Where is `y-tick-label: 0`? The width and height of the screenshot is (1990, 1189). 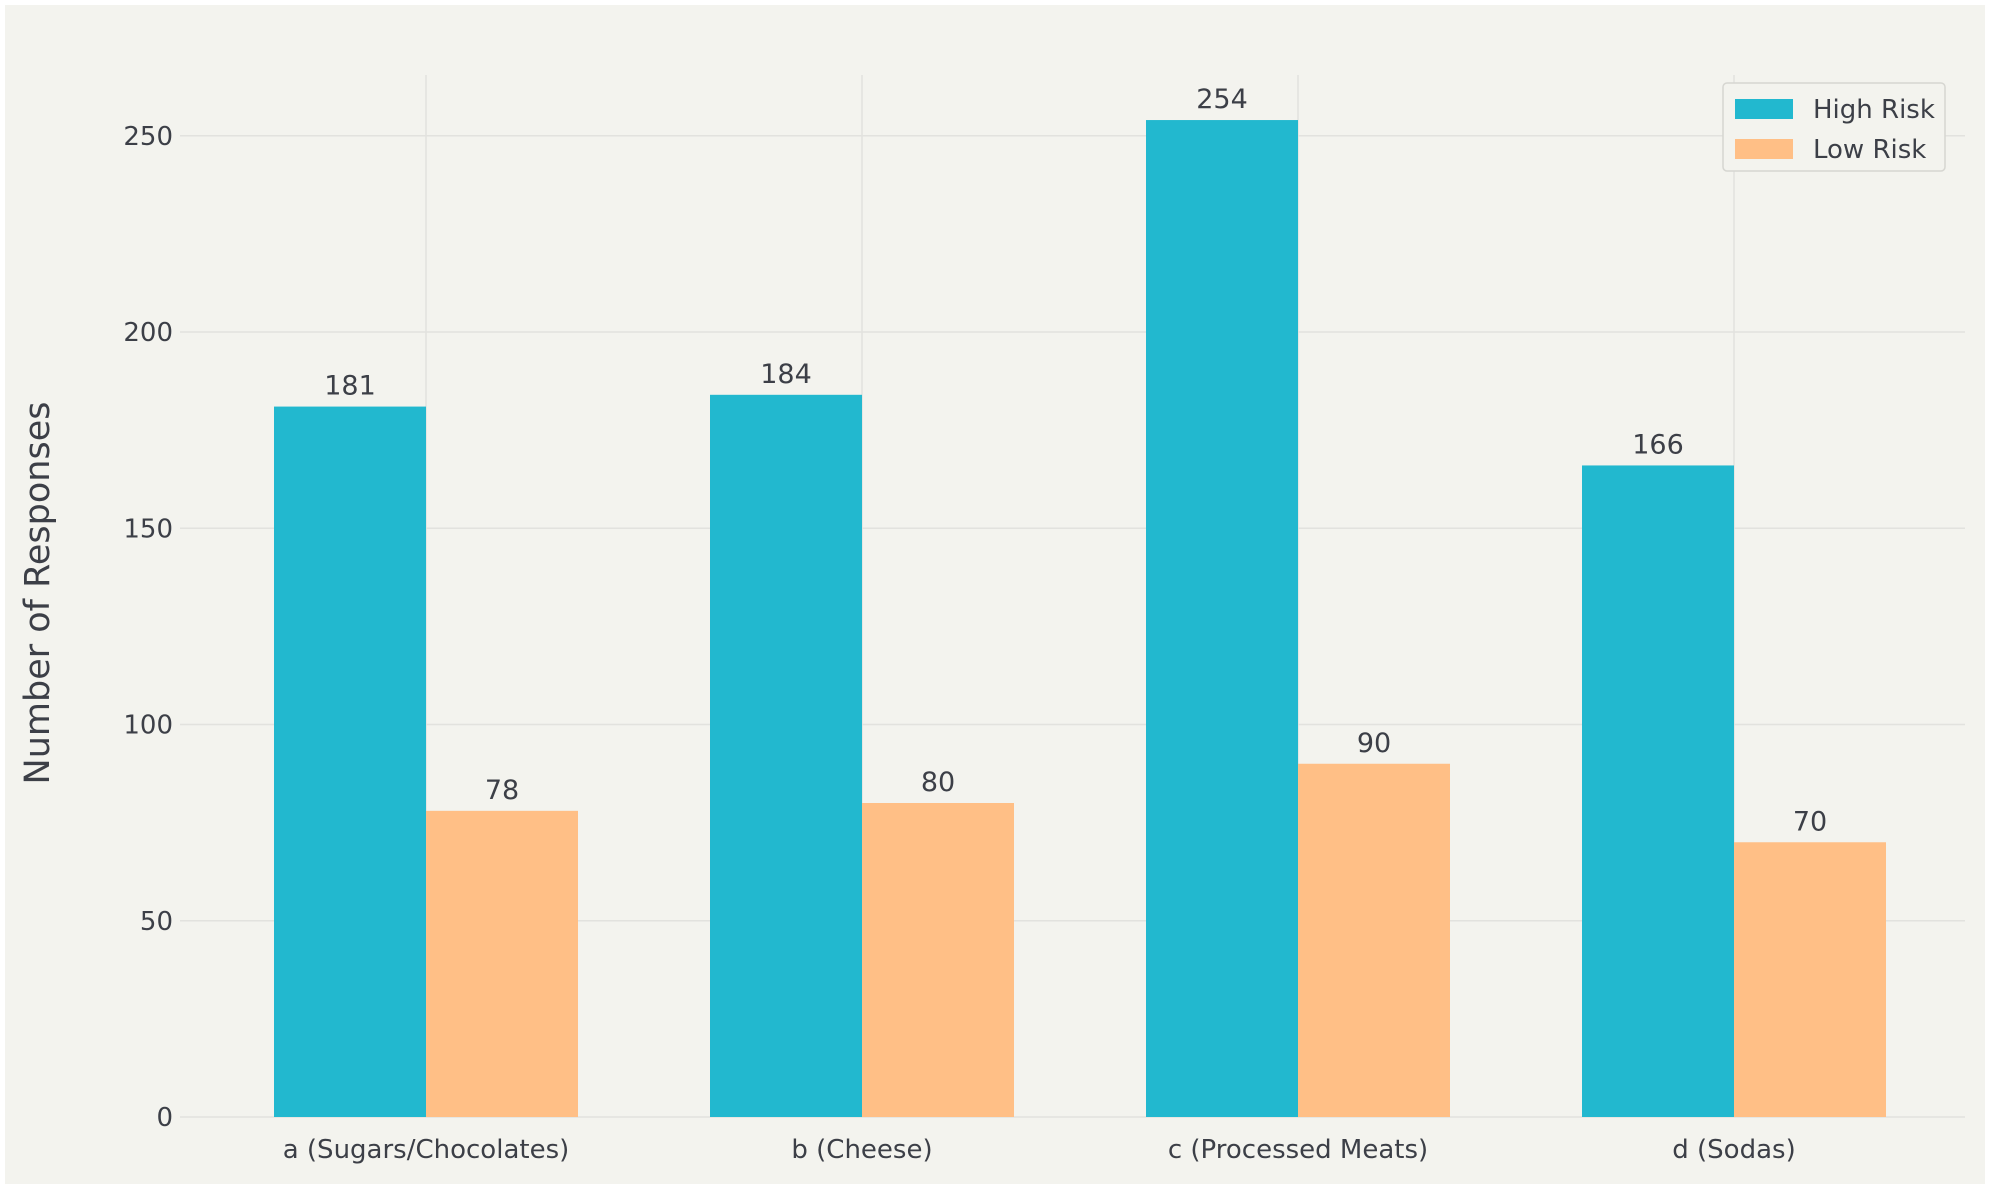
y-tick-label: 0 is located at coordinates (164, 1118).